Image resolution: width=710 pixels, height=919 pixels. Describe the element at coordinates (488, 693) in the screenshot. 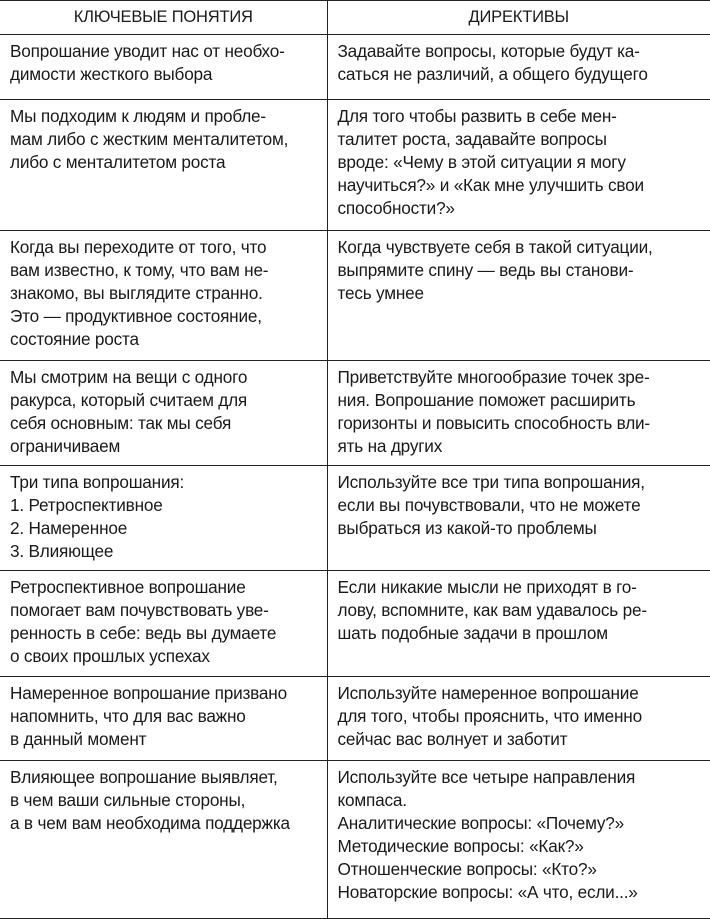

I see `cell-line: Используйте намеренное вопрошание` at that location.